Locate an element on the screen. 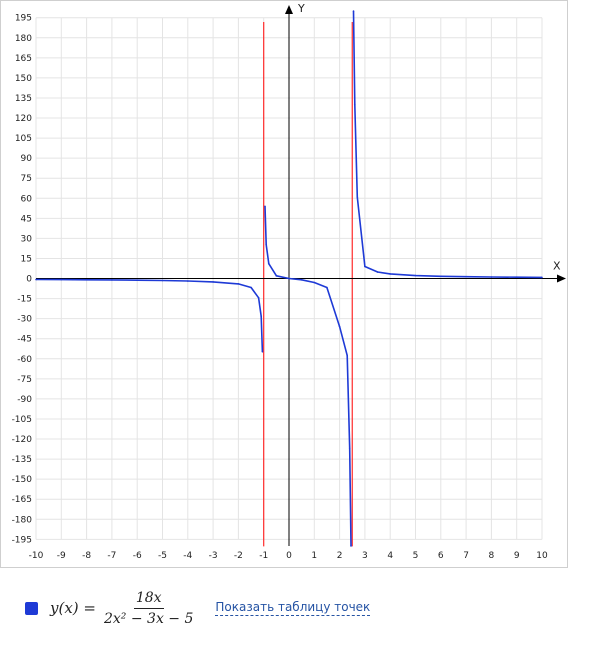  x-tick-label: -1 is located at coordinates (263, 556).